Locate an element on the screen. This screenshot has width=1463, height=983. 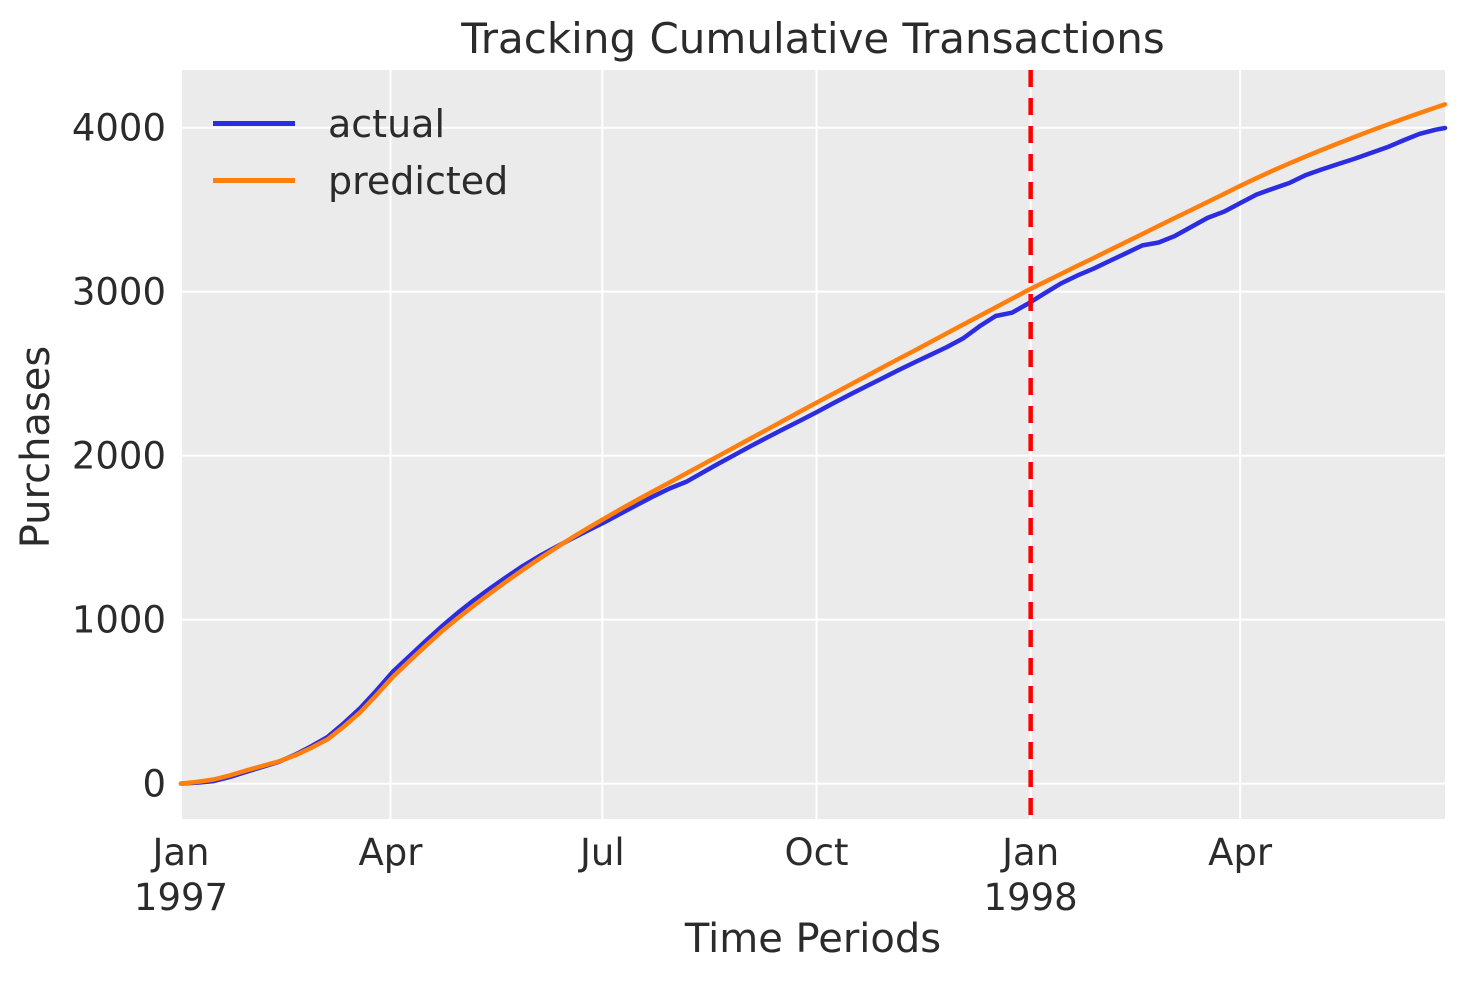
y-tick-label: 0 is located at coordinates (154, 784).